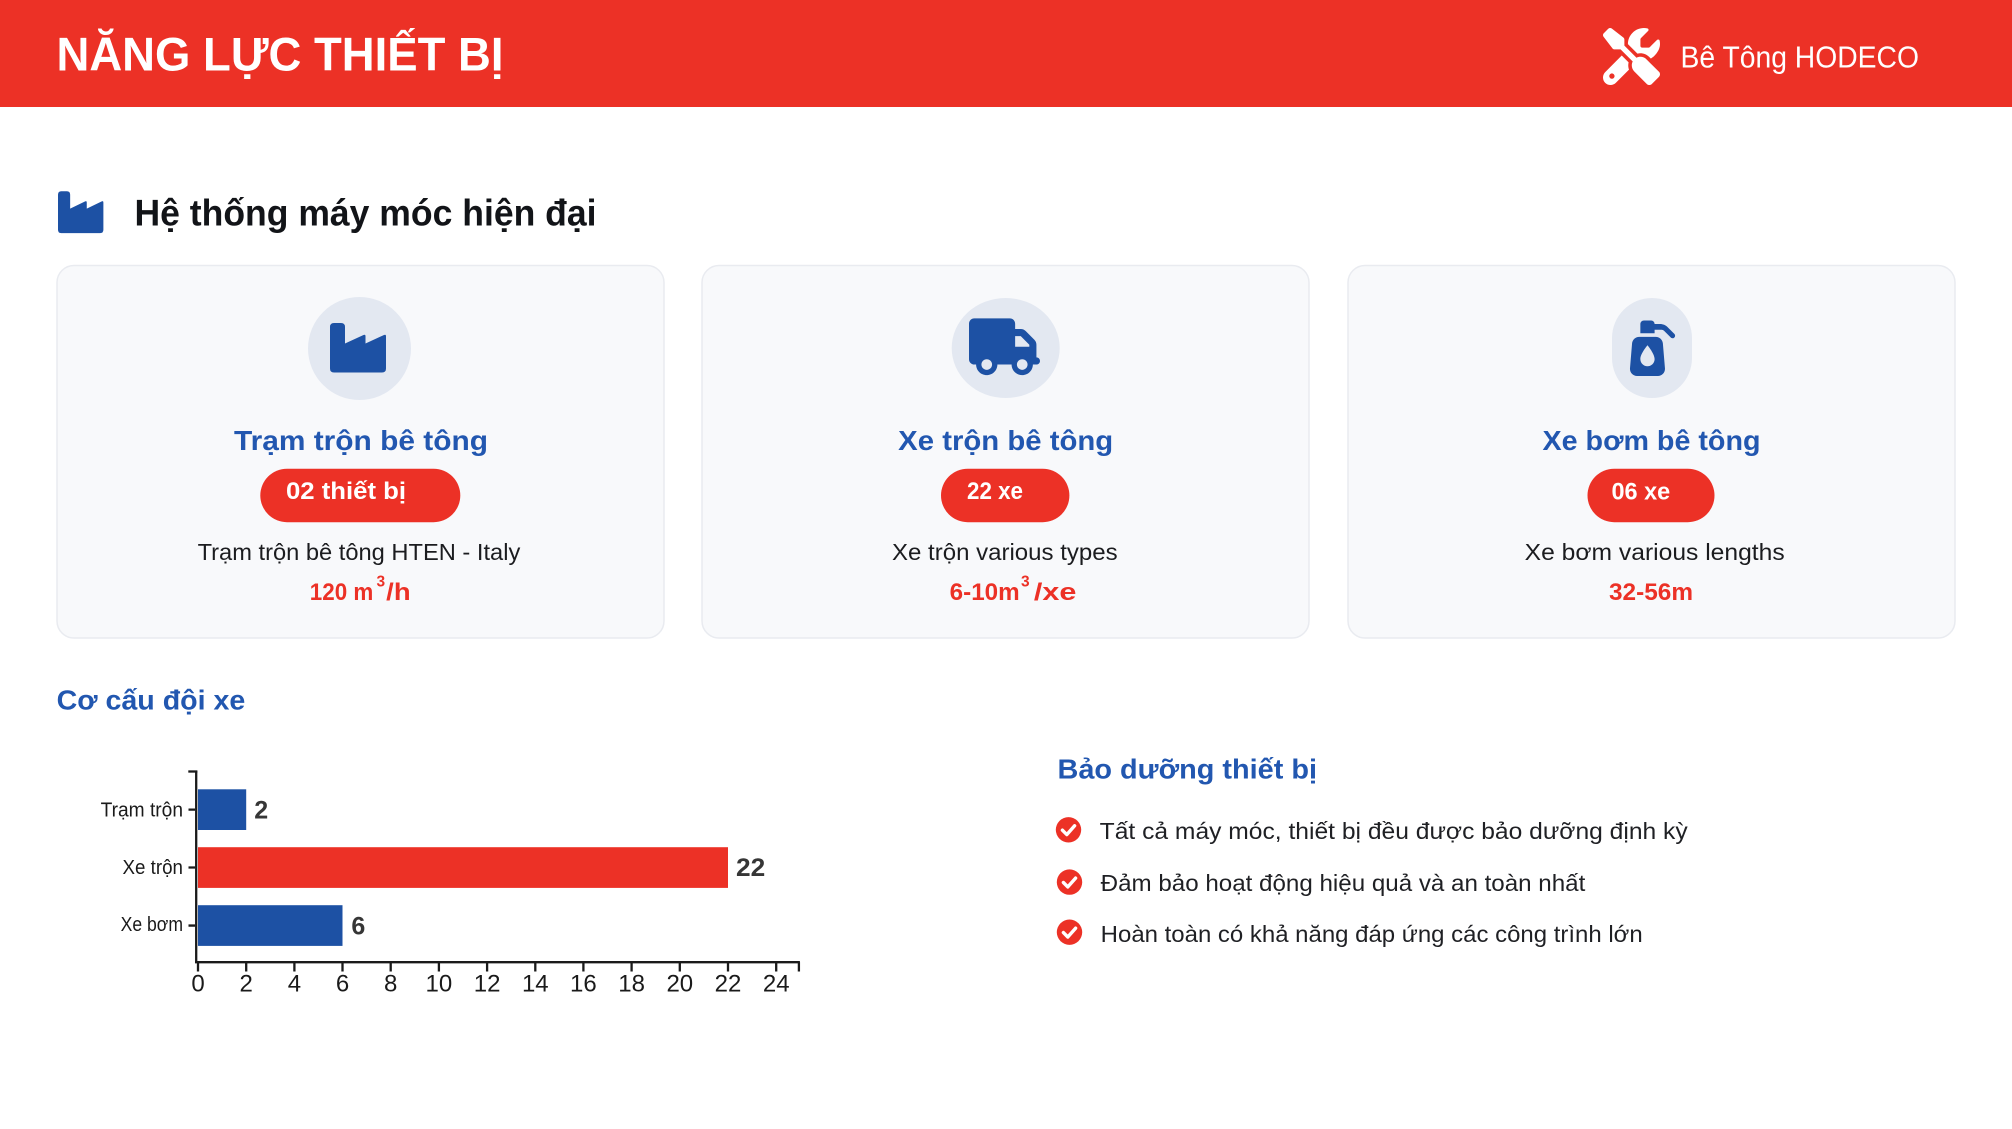  Describe the element at coordinates (679, 984) in the screenshot. I see `svg-text: 20` at that location.